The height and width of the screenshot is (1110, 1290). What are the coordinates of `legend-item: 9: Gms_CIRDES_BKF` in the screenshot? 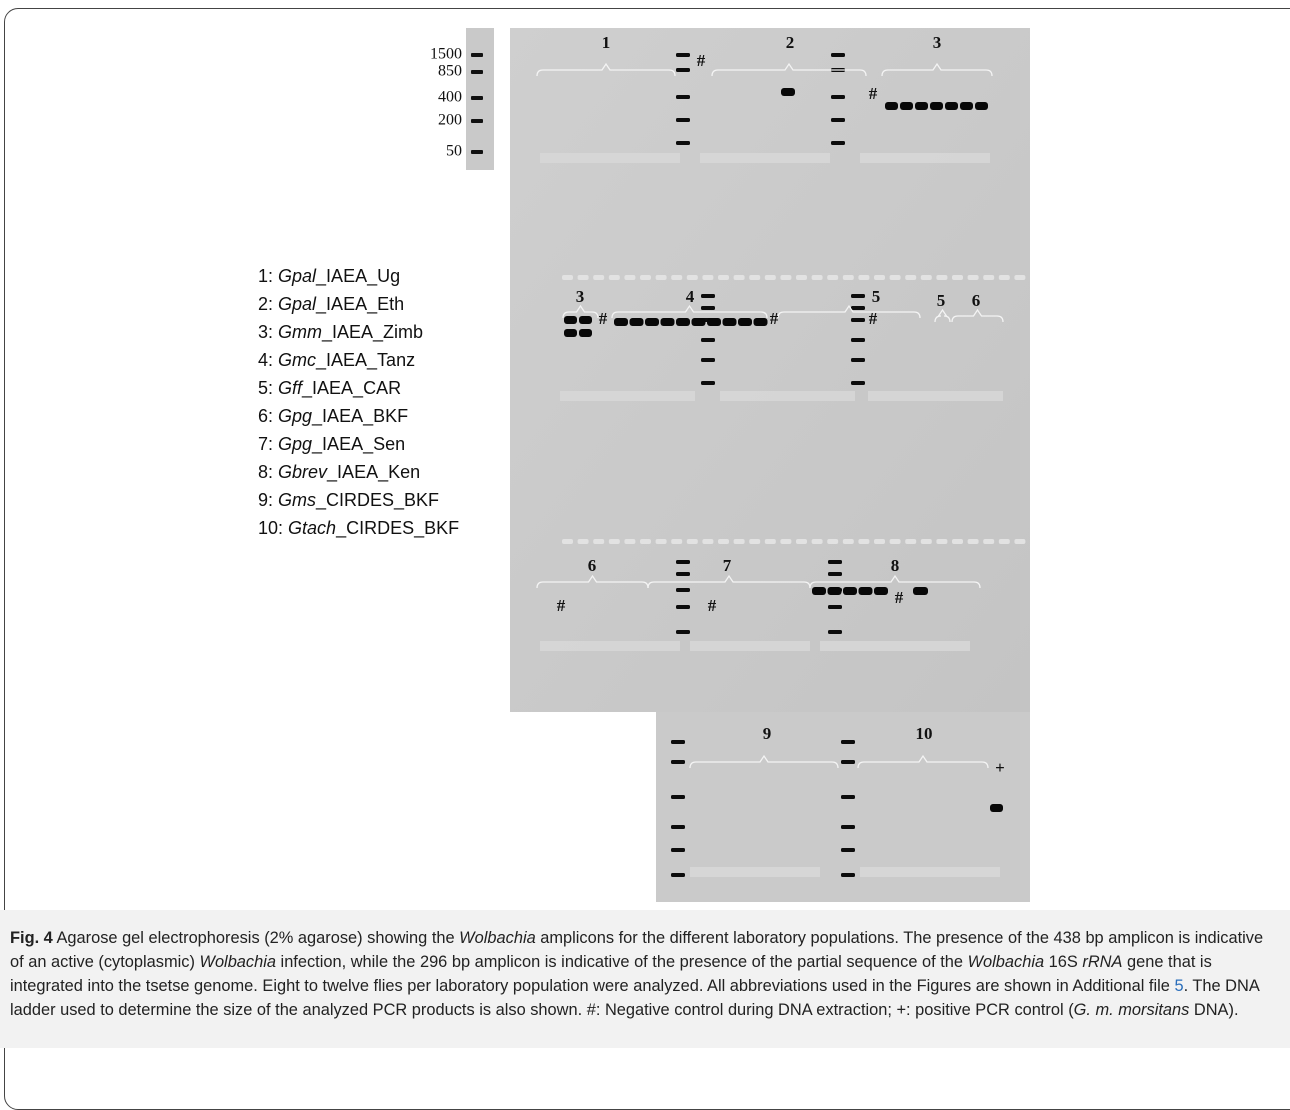 It's located at (358, 500).